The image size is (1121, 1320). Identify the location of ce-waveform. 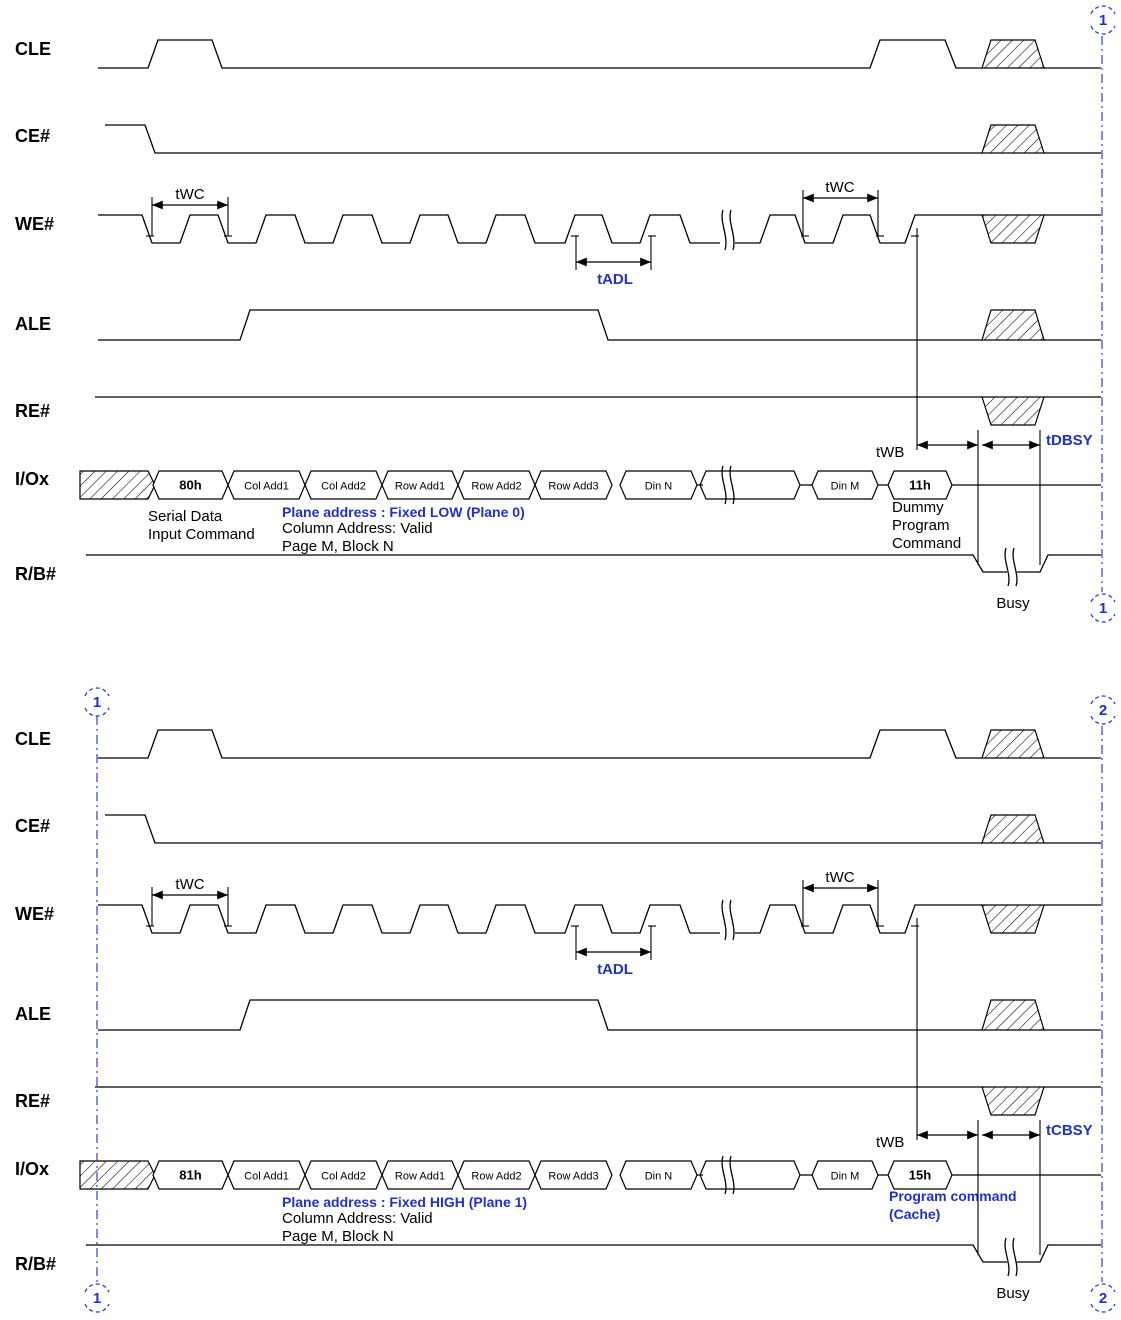
(603, 829).